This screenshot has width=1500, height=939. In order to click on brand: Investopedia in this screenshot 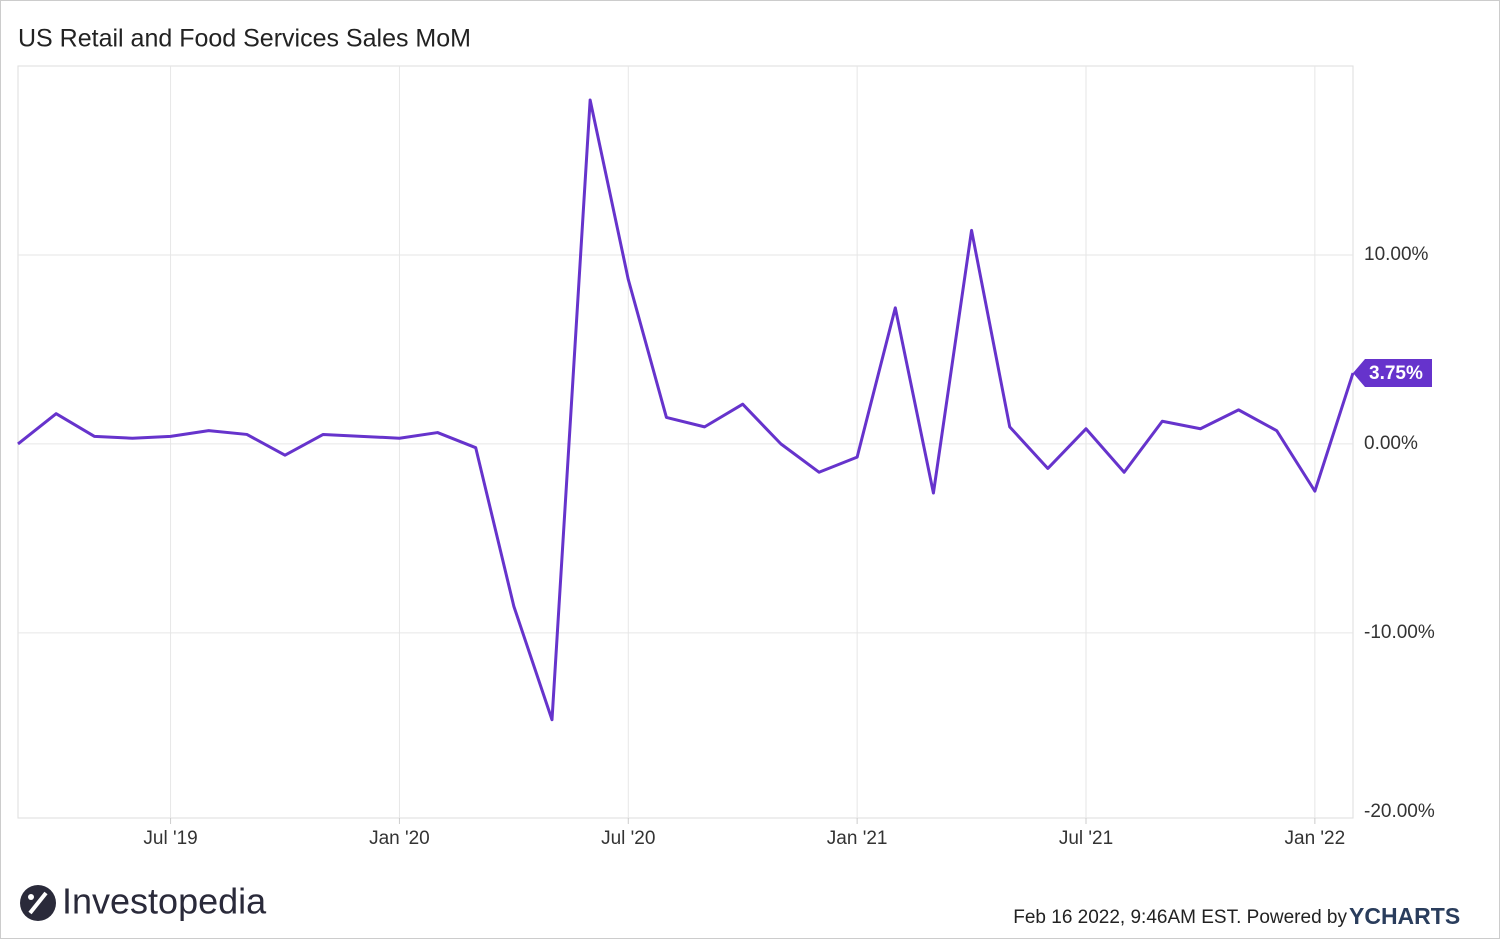, I will do `click(164, 901)`.